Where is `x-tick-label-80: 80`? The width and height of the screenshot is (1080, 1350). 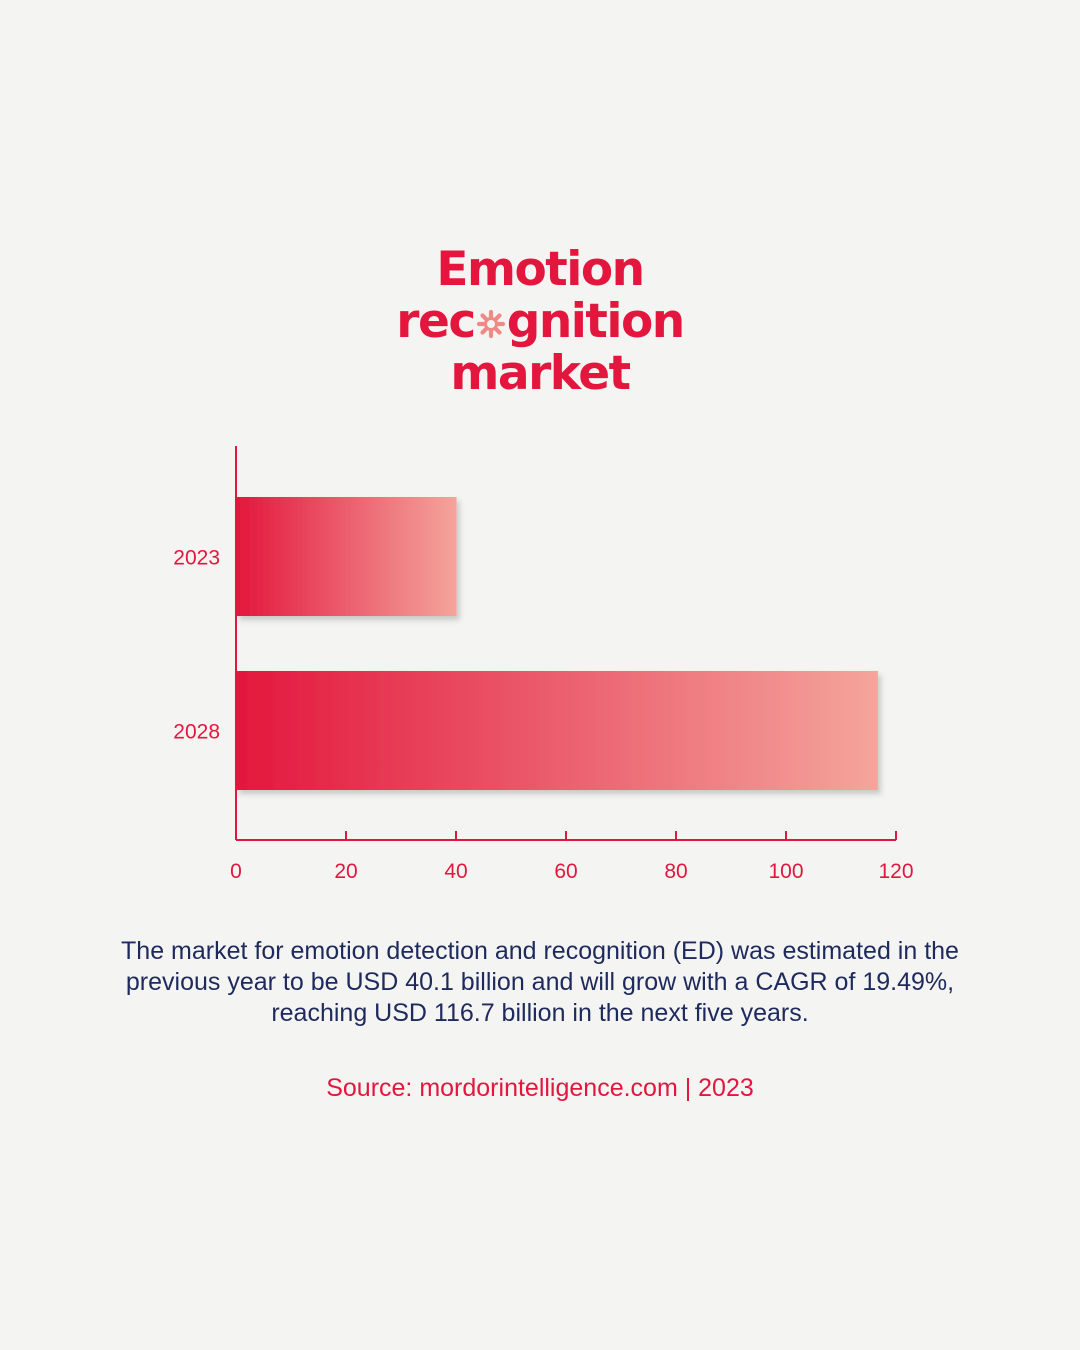 x-tick-label-80: 80 is located at coordinates (675, 871).